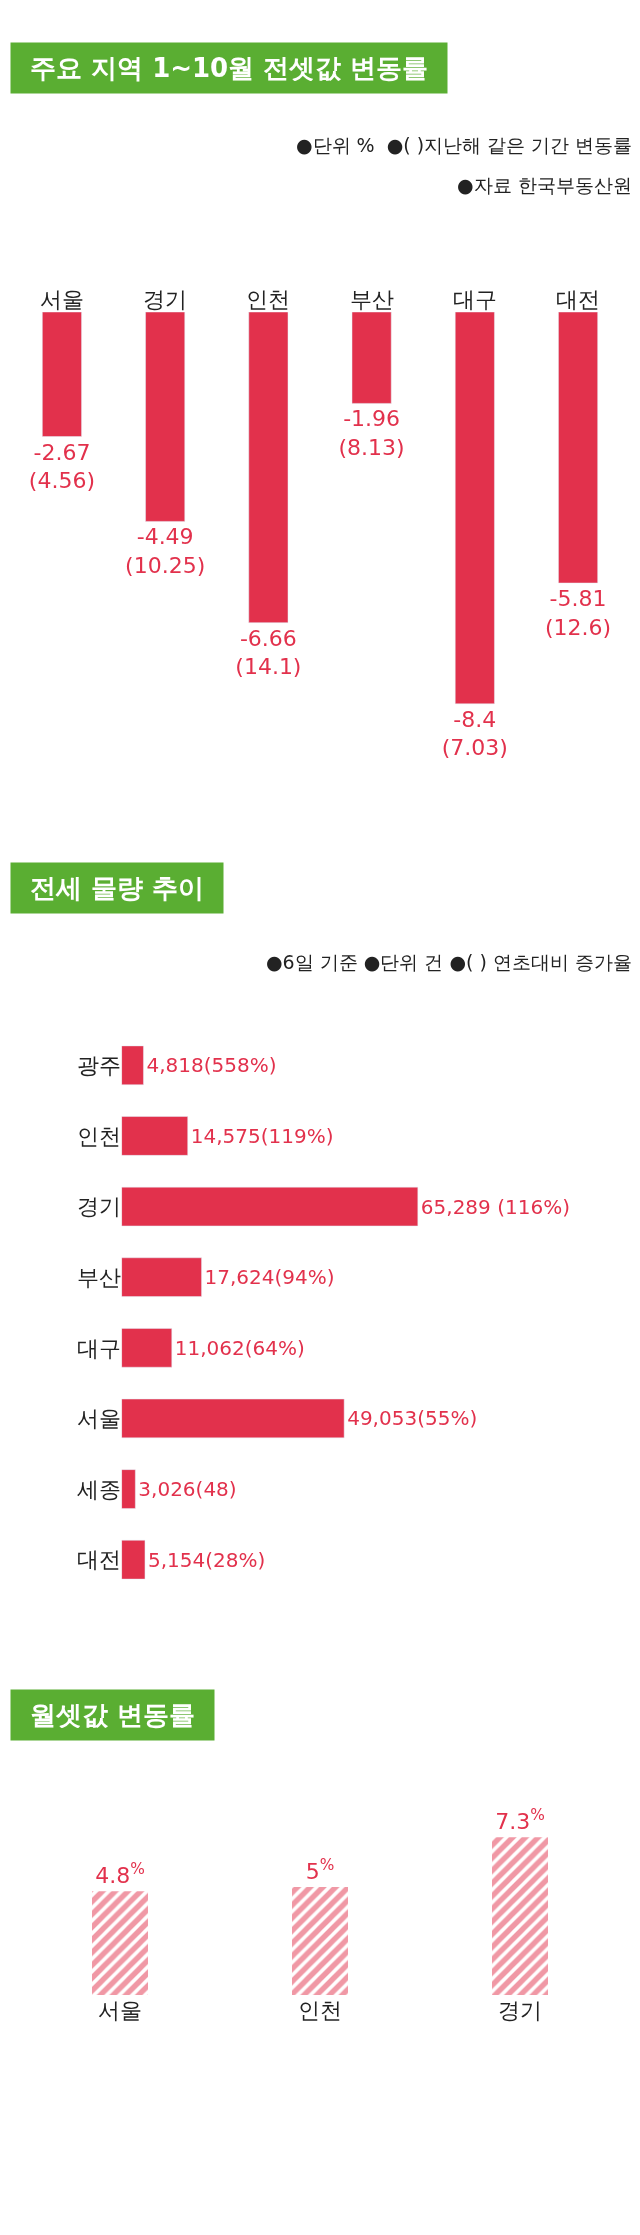 The height and width of the screenshot is (2235, 640). What do you see at coordinates (98, 1066) in the screenshot?
I see `y-tick-label: 광주` at bounding box center [98, 1066].